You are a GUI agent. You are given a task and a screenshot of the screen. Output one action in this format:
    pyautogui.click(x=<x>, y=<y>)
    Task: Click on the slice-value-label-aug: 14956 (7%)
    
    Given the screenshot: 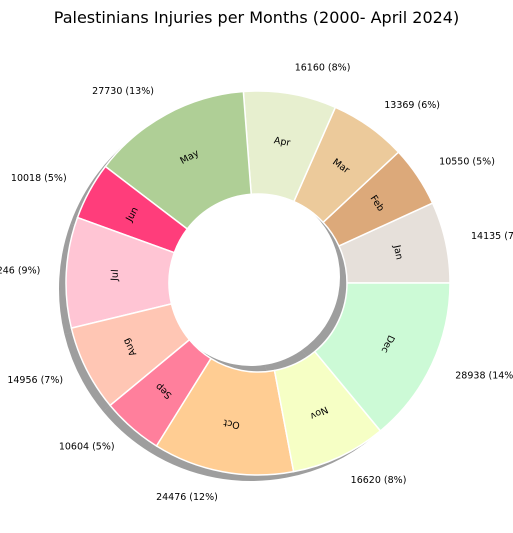 What is the action you would take?
    pyautogui.click(x=35, y=380)
    